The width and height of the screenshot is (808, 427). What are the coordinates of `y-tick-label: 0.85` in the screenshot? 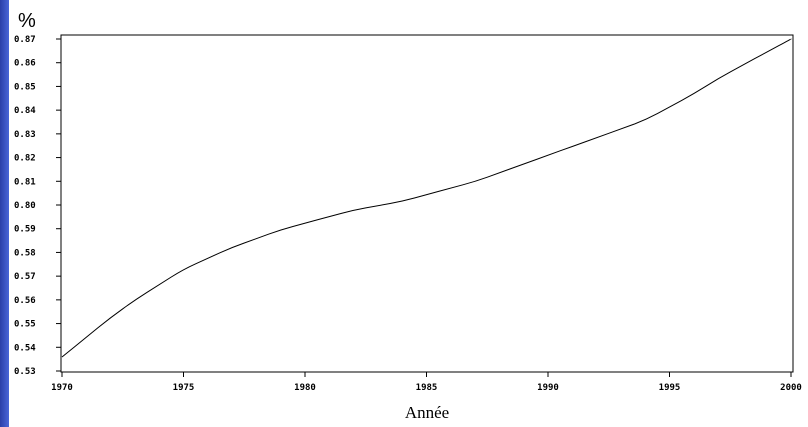 It's located at (25, 87).